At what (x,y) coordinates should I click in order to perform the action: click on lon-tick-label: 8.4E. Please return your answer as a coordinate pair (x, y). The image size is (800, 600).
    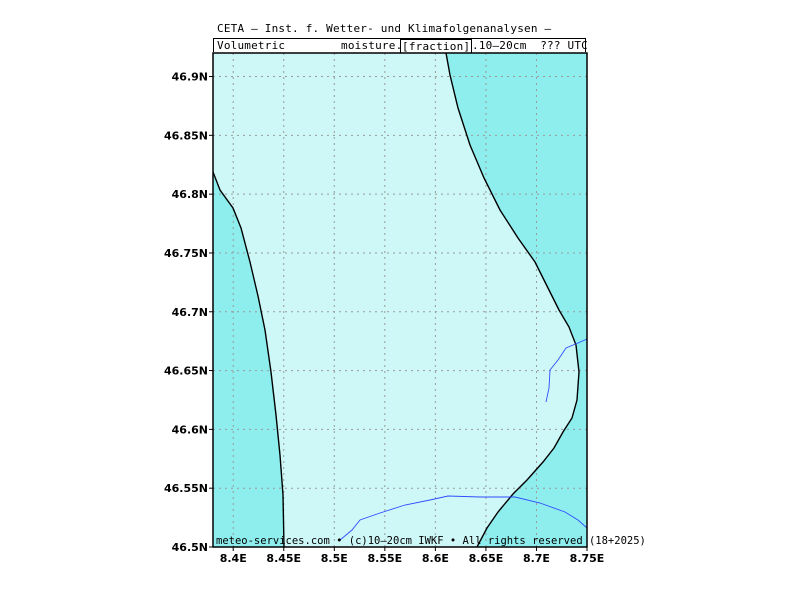
    Looking at the image, I should click on (233, 558).